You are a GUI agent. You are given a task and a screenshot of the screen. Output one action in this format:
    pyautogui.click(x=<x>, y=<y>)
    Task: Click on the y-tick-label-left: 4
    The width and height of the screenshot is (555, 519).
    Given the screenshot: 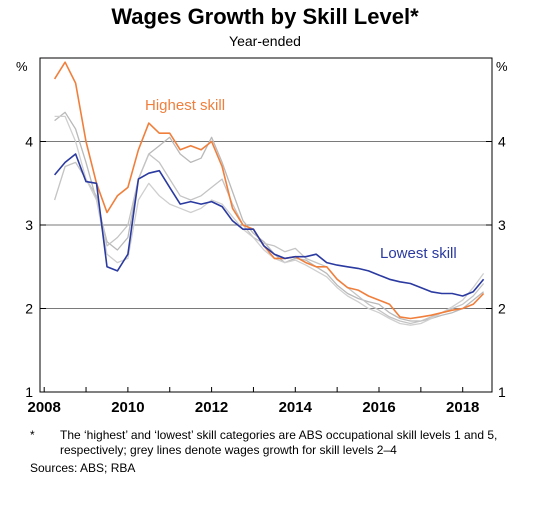 What is the action you would take?
    pyautogui.click(x=29, y=142)
    